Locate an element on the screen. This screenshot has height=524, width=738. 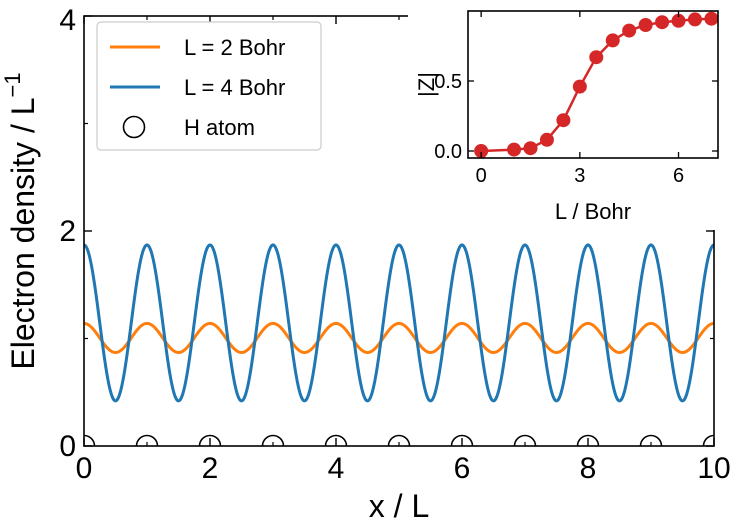
main-x-tick-label: 0 is located at coordinates (84, 468).